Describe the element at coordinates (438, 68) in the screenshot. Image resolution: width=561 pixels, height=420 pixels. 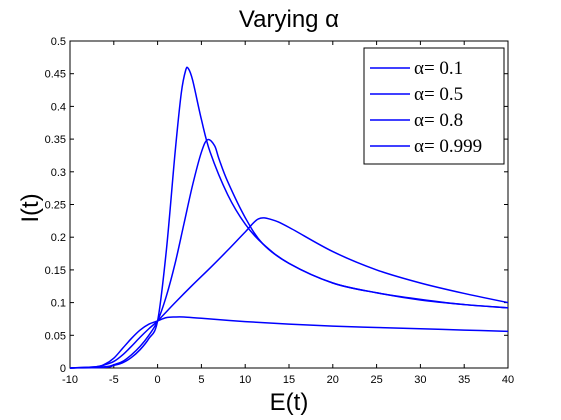
I see `legend-label-1: α= 0.1` at that location.